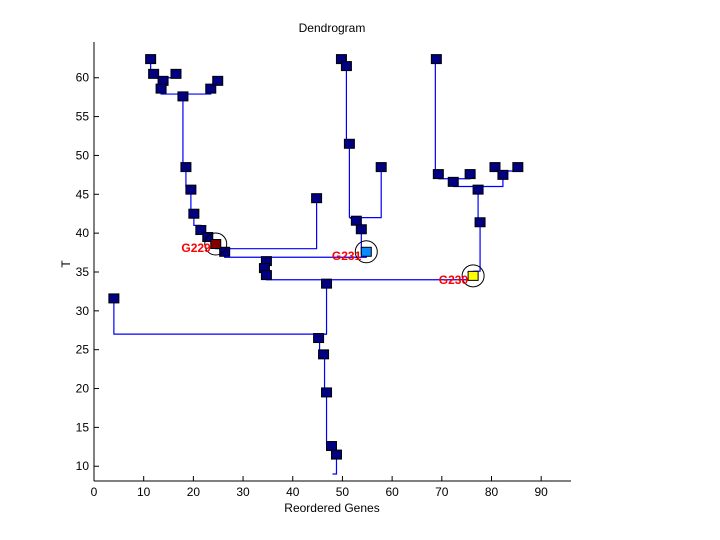 Image resolution: width=720 pixels, height=540 pixels. I want to click on y-tick-label: 25, so click(83, 350).